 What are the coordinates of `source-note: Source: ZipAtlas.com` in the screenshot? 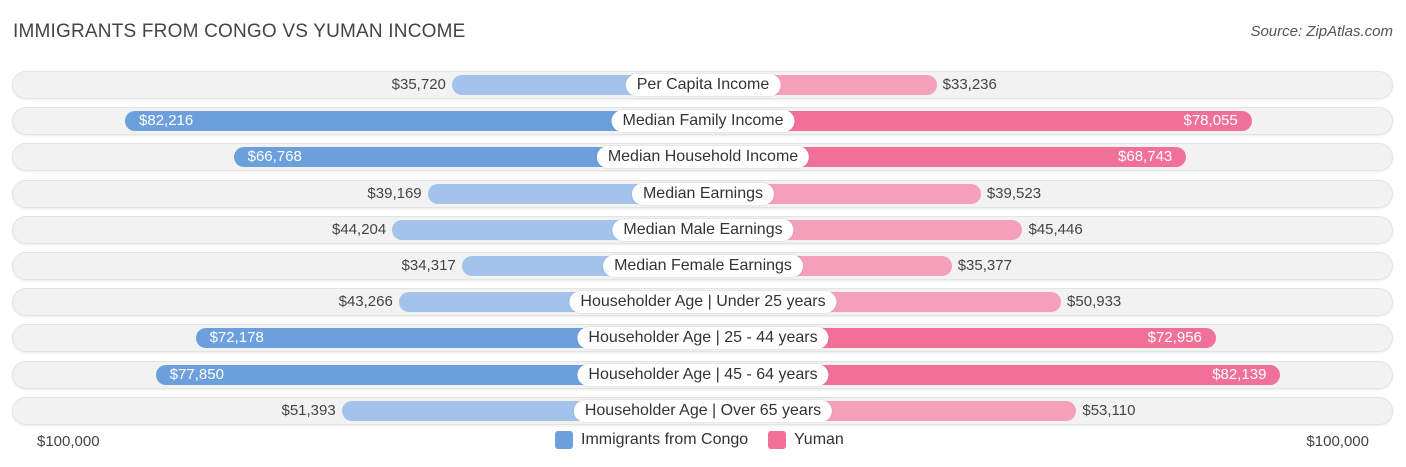 It's located at (1321, 31).